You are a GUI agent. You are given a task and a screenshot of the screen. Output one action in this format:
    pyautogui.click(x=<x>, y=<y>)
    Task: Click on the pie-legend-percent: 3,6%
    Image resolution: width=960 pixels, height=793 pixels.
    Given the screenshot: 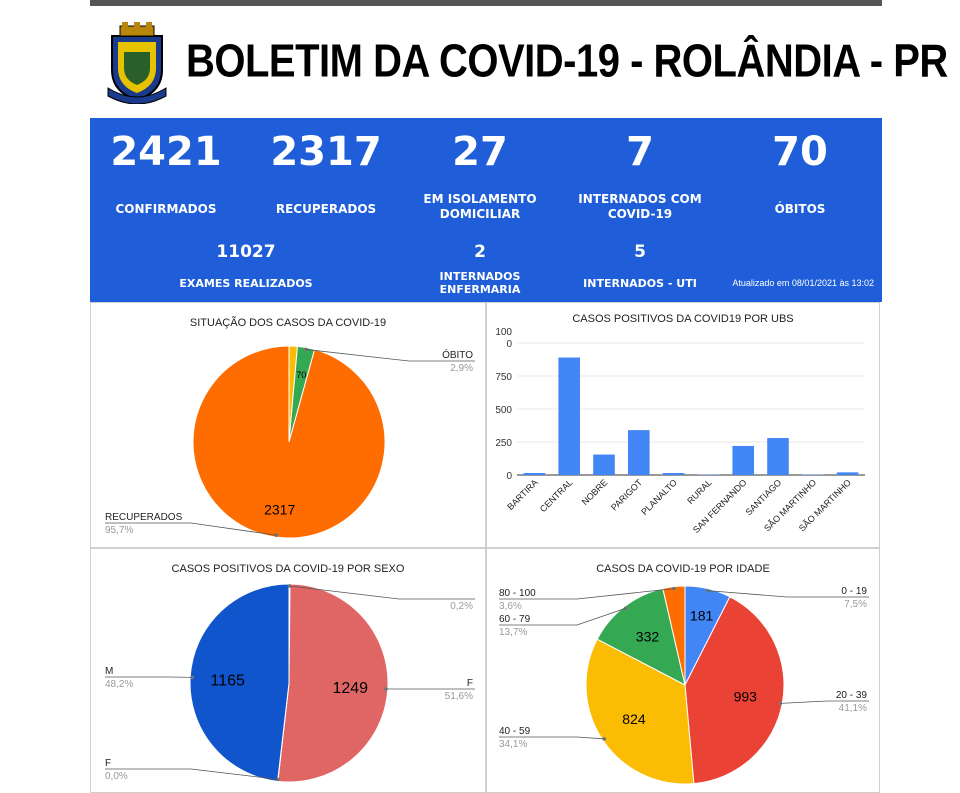 What is the action you would take?
    pyautogui.click(x=510, y=606)
    